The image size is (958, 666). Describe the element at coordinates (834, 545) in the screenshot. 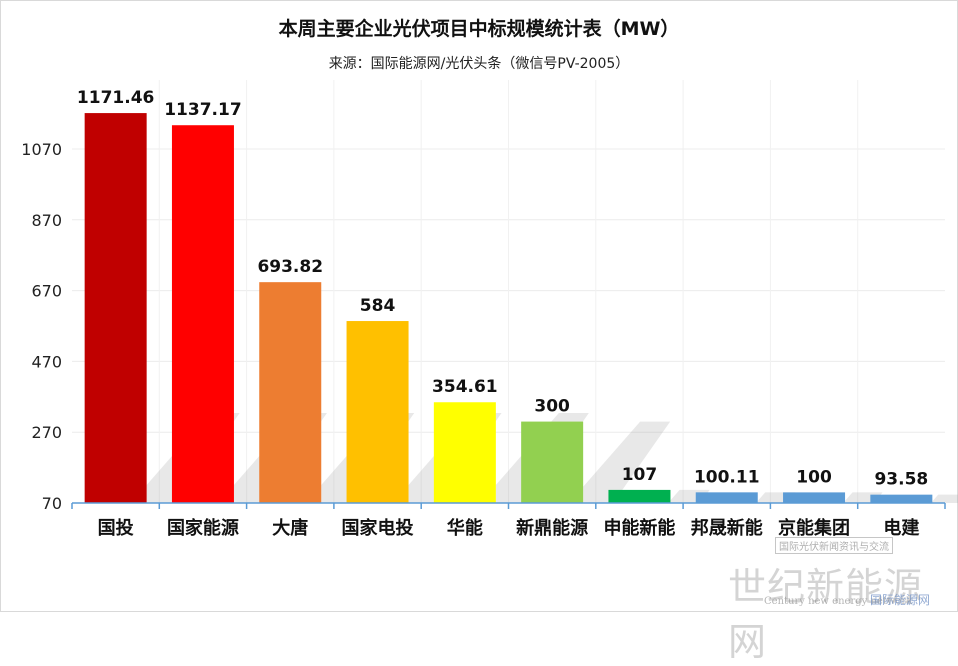

I see `watermark-subtitle: 国际光伏新闻资讯与交流` at that location.